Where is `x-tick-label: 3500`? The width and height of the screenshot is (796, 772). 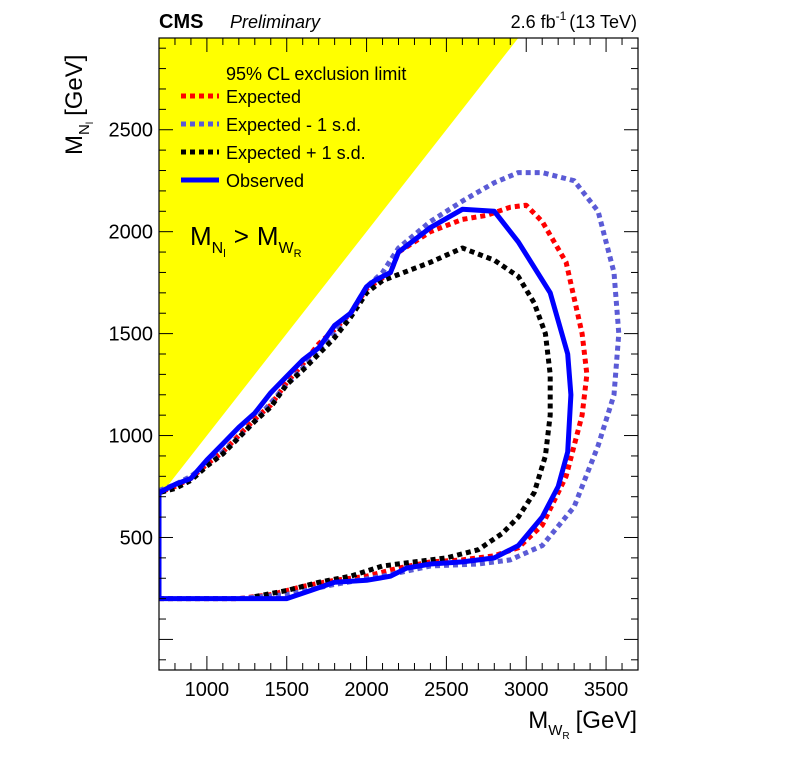
x-tick-label: 3500 is located at coordinates (606, 690).